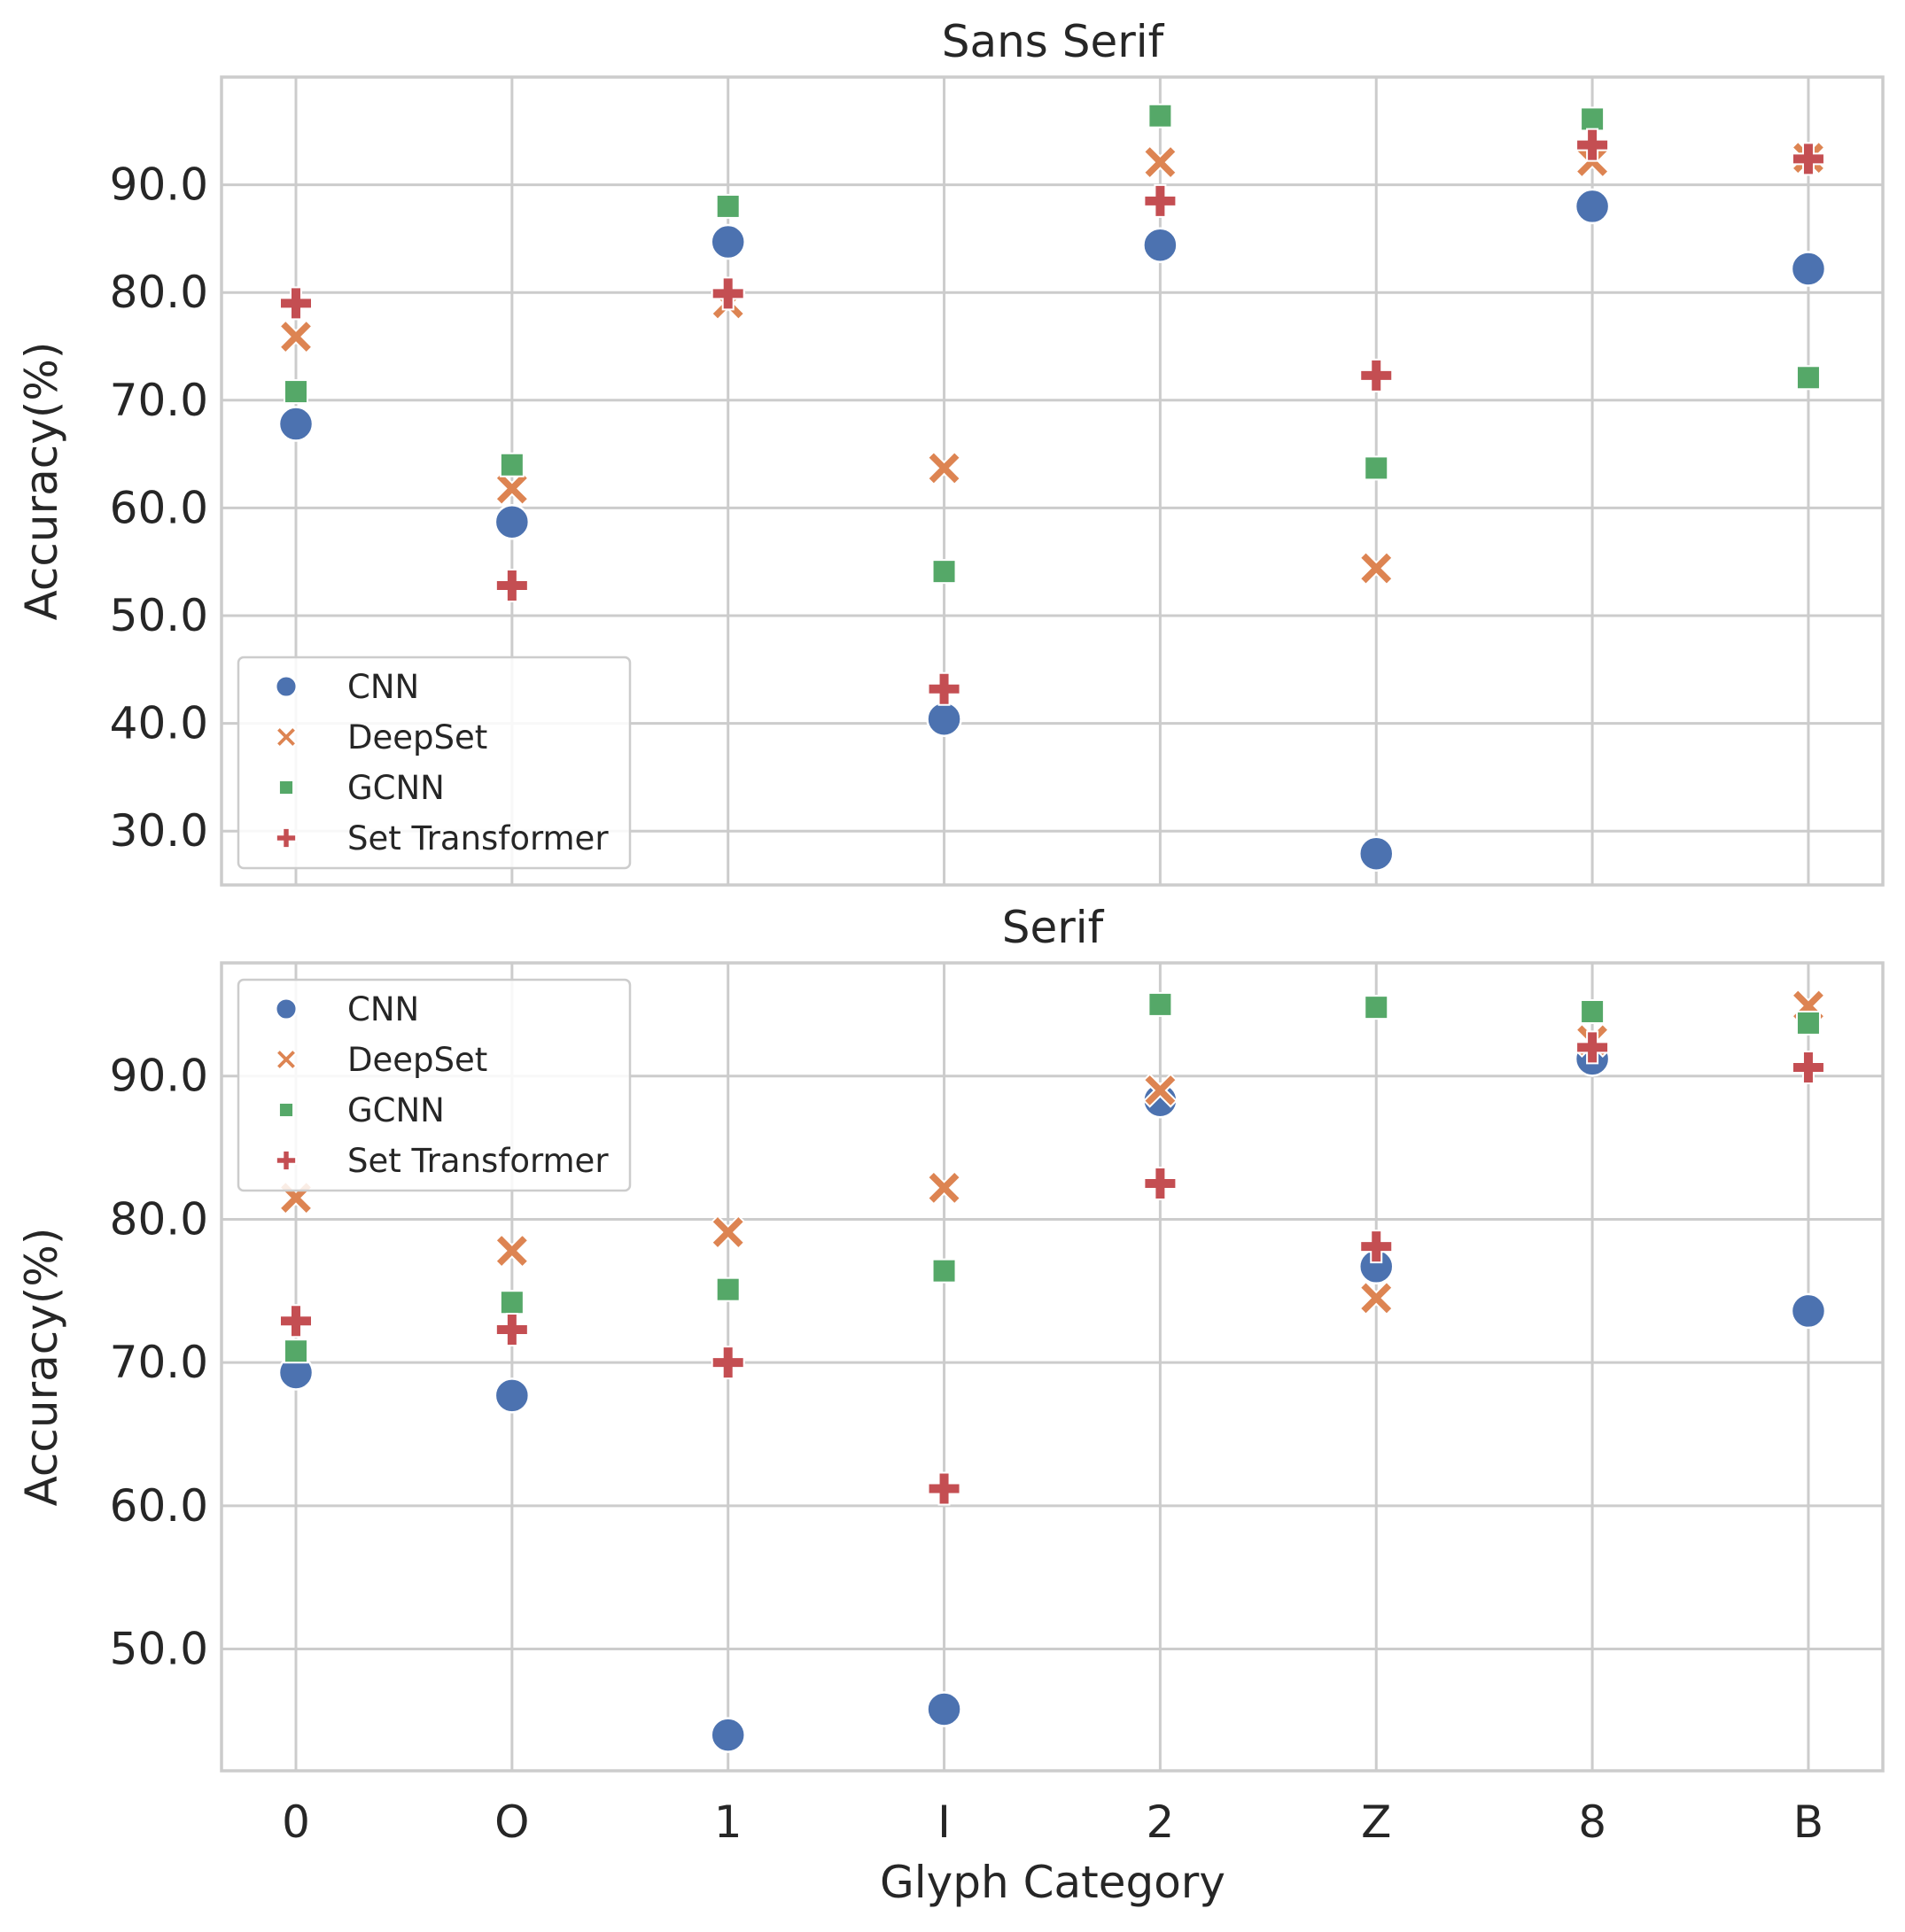 This screenshot has width=1905, height=1932. What do you see at coordinates (159, 831) in the screenshot?
I see `ytick-label: 30.0` at bounding box center [159, 831].